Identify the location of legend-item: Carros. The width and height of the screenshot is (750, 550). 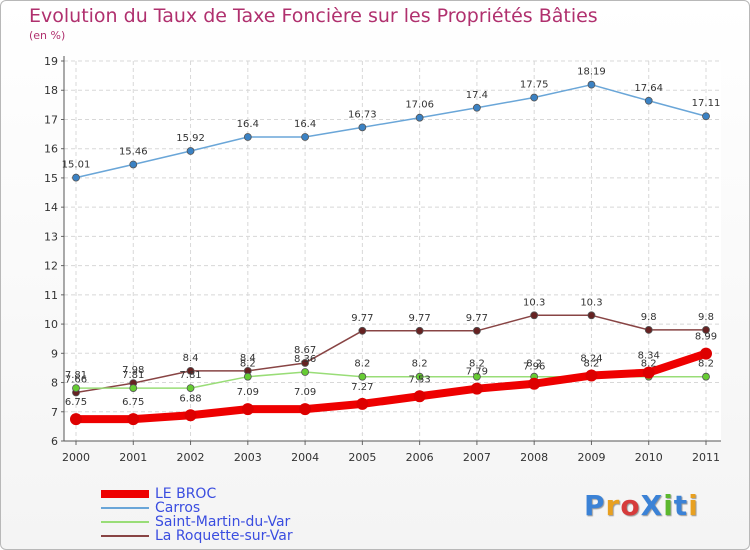
(197, 508).